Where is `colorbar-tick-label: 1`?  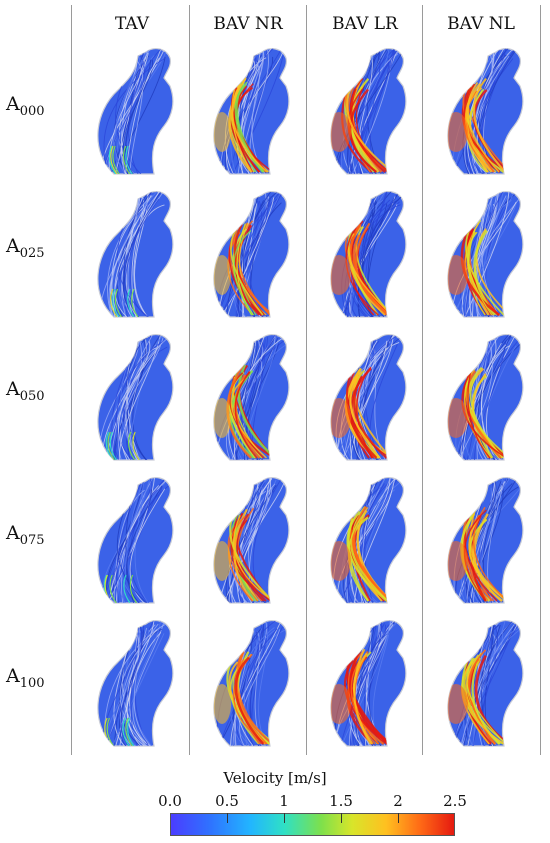
colorbar-tick-label: 1 is located at coordinates (284, 801).